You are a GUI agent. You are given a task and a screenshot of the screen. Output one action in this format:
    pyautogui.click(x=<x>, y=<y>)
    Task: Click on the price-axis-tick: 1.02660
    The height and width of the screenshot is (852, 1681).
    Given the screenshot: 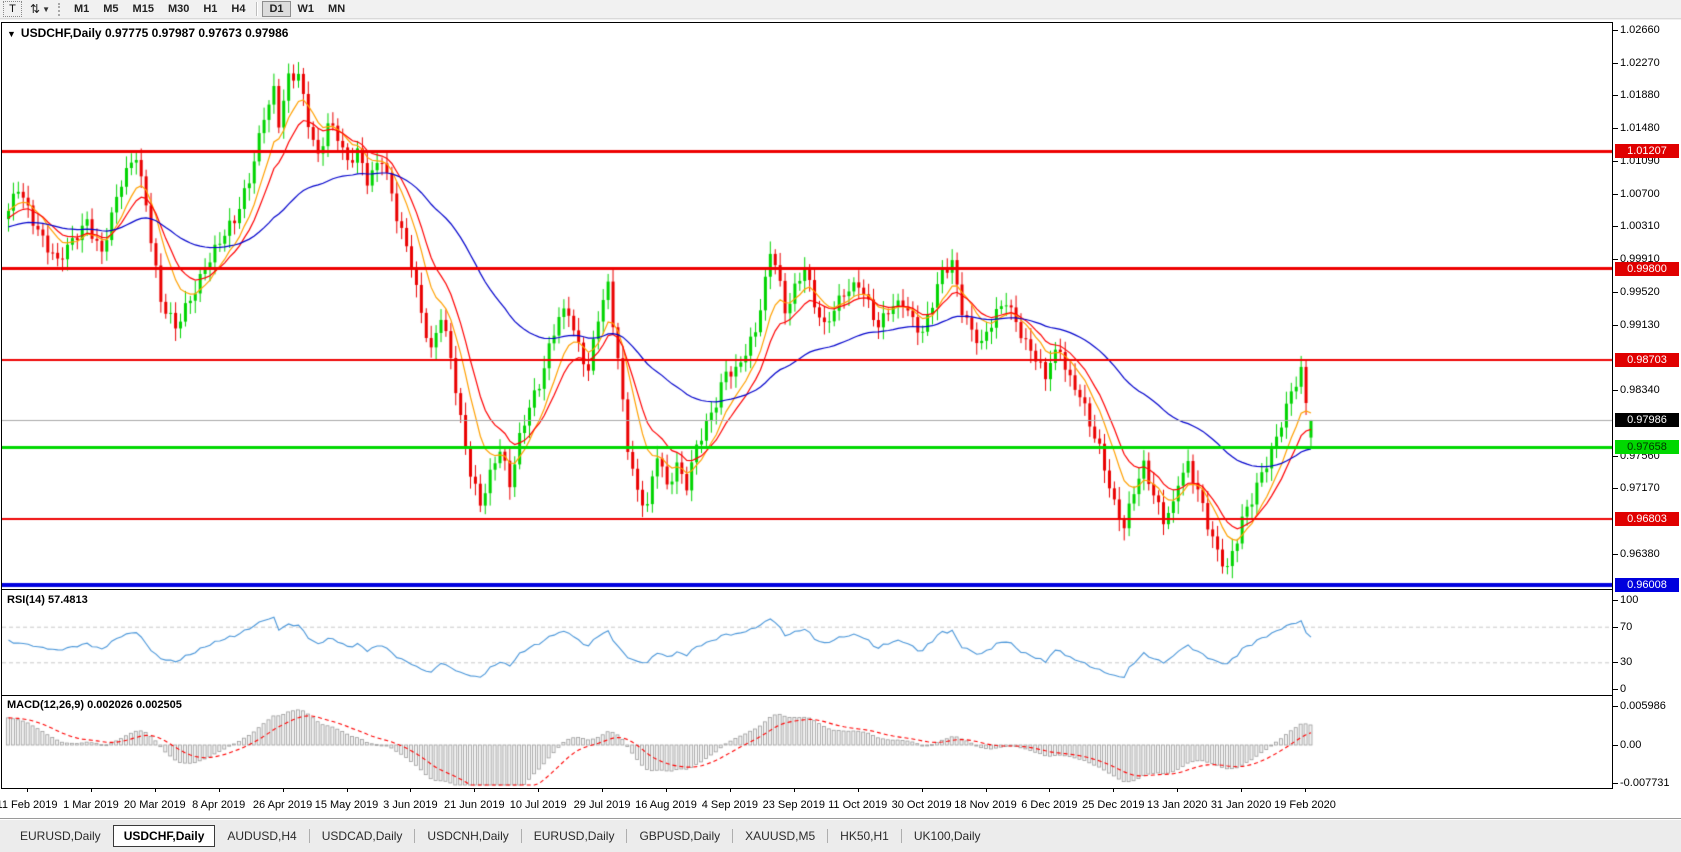 What is the action you would take?
    pyautogui.click(x=1636, y=30)
    